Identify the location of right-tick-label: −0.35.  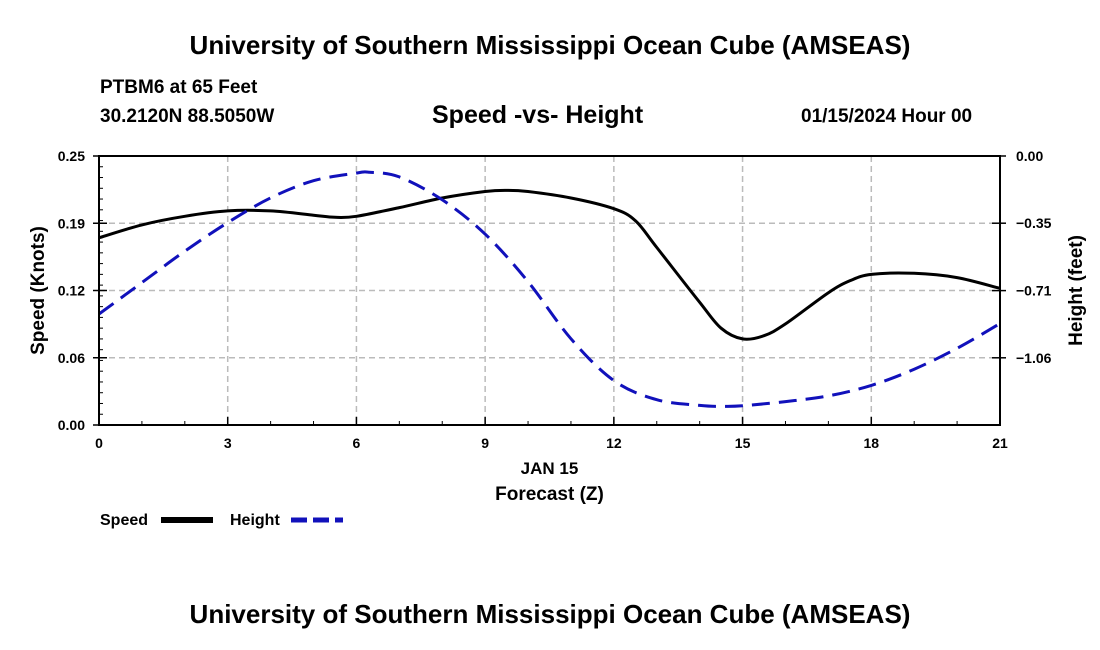
(1034, 223).